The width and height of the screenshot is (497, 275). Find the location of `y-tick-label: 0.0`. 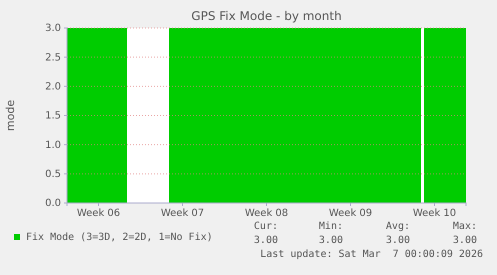

y-tick-label: 0.0 is located at coordinates (53, 204).